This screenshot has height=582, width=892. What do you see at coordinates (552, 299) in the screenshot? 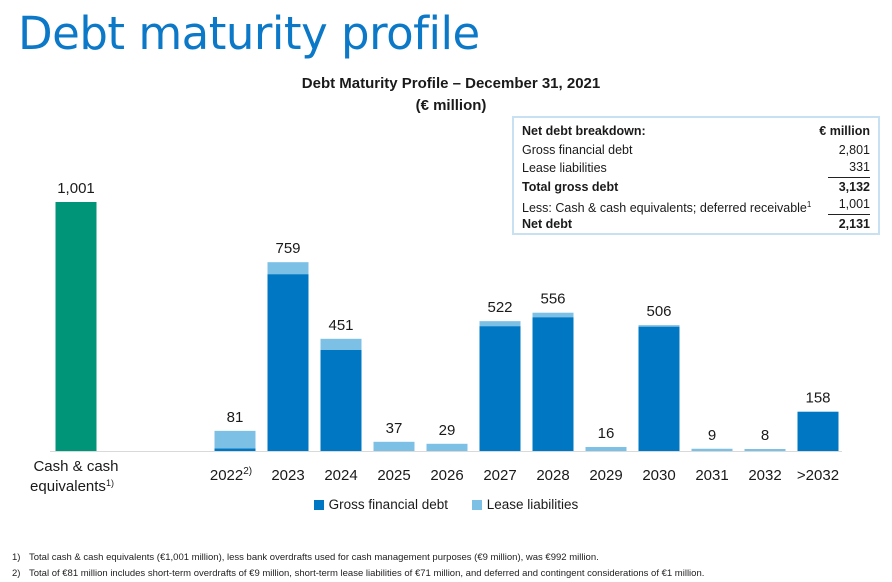
I see `data-label: 556` at bounding box center [552, 299].